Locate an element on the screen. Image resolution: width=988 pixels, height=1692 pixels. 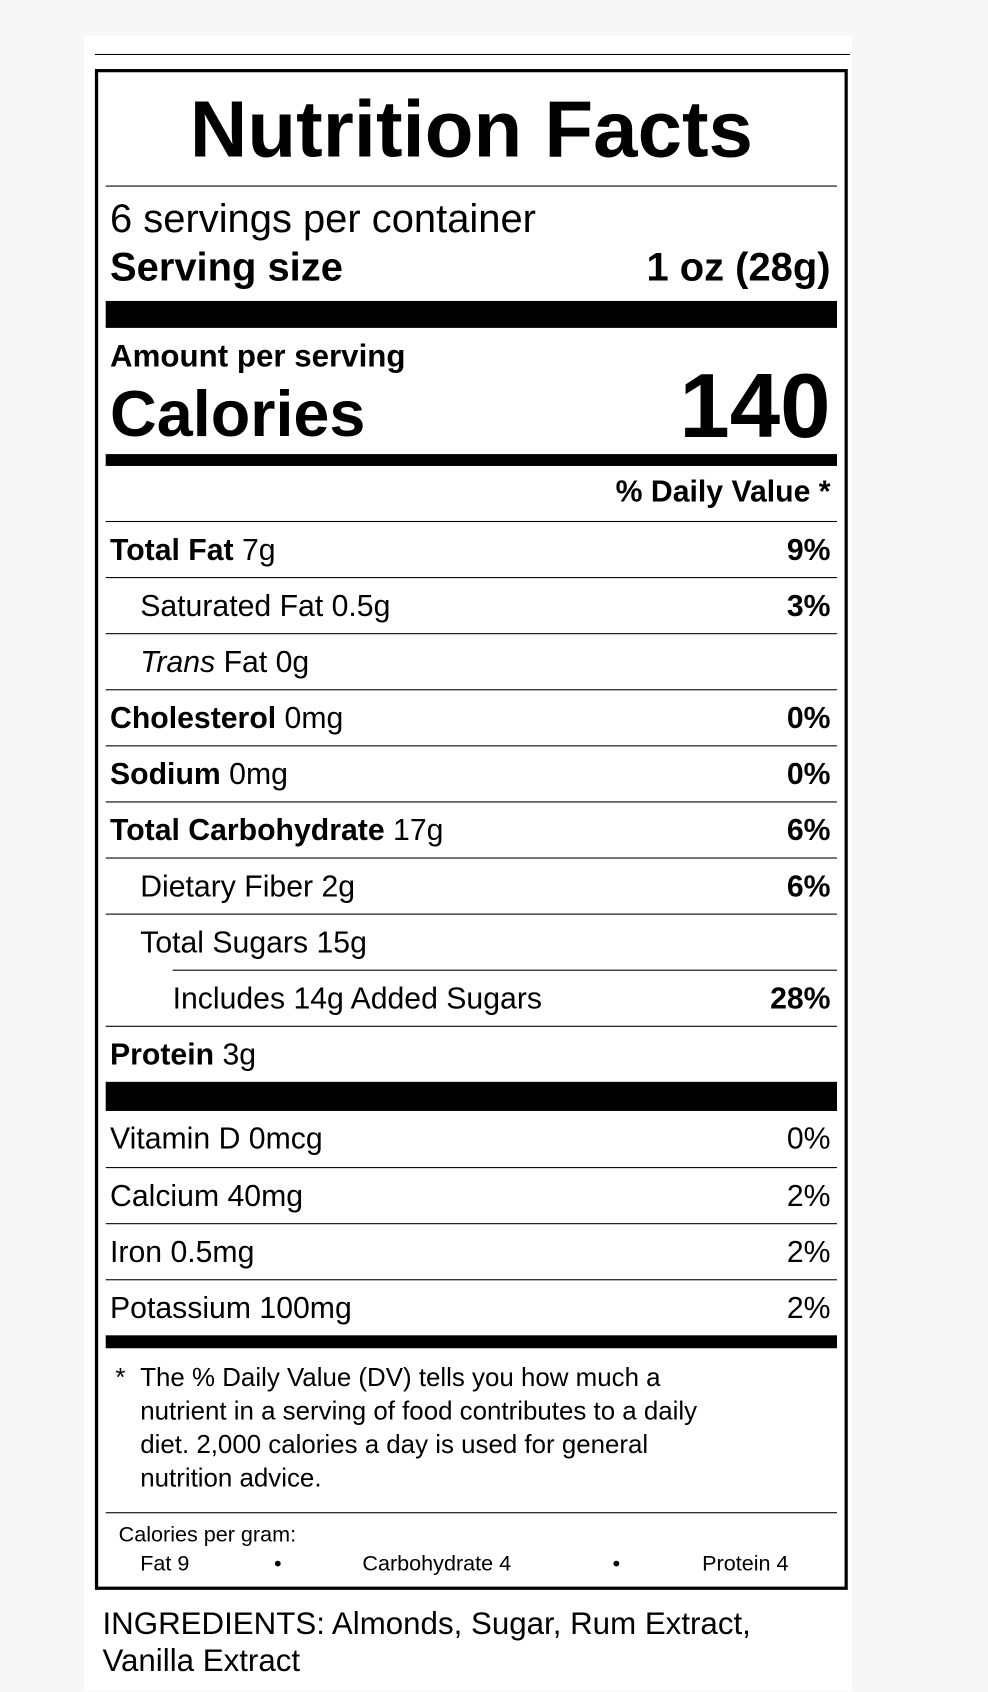
nutrient-name: Cholesterol is located at coordinates (193, 717).